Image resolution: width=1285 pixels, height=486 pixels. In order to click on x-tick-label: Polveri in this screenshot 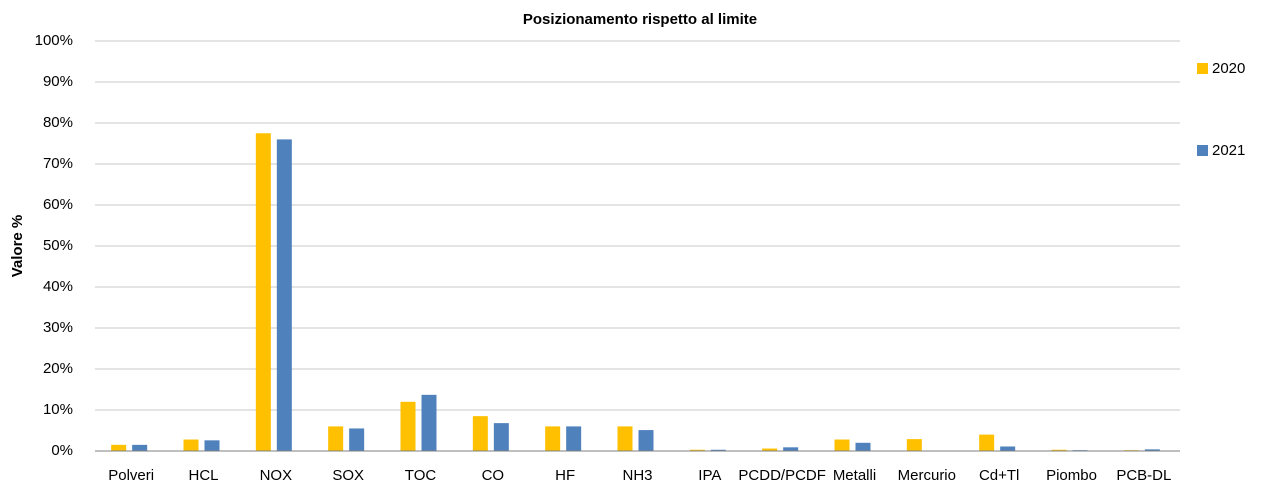, I will do `click(131, 475)`.